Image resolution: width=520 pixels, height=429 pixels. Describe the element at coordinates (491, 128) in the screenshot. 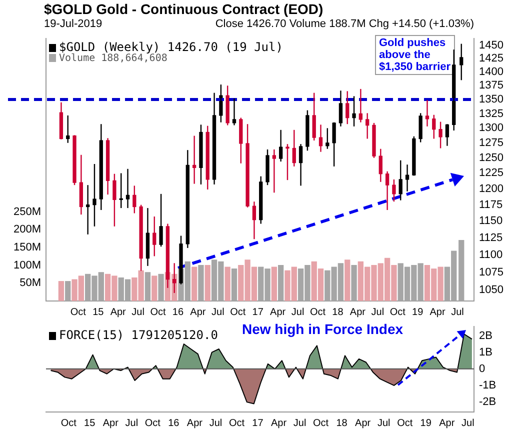

I see `y-tick-label: 1300` at that location.